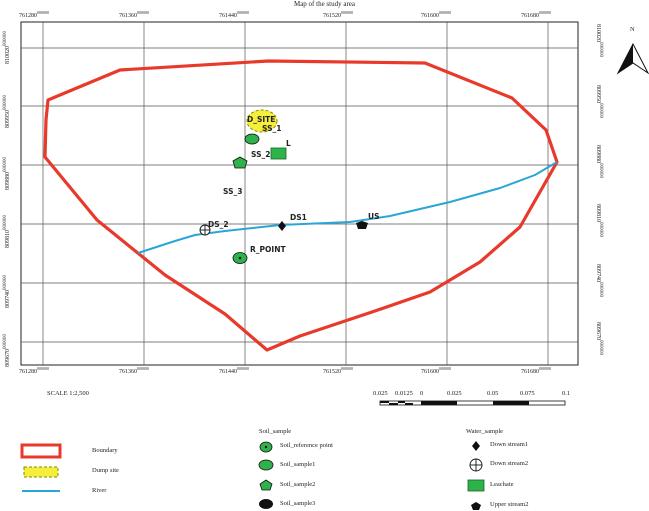 This screenshot has width=649, height=511. Describe the element at coordinates (476, 485) in the screenshot. I see `legend-leachate-symbol` at that location.